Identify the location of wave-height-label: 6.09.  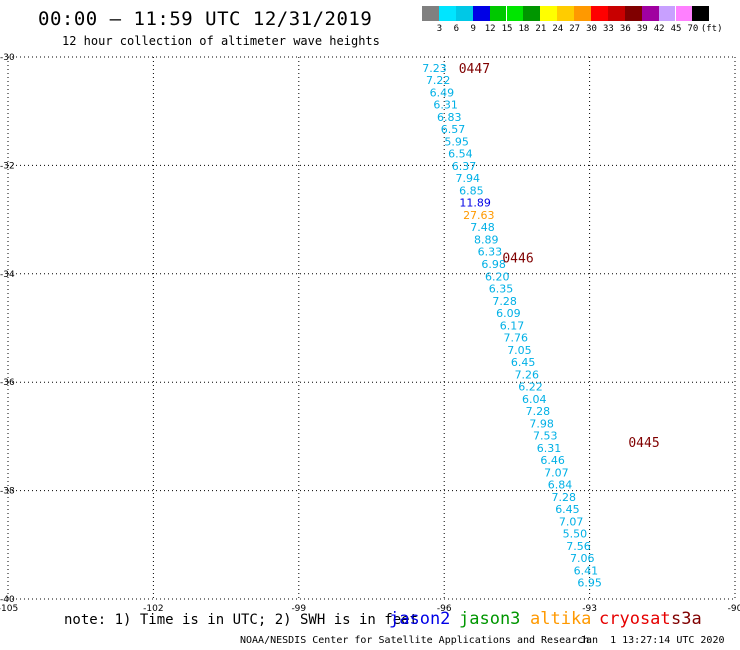
(508, 313).